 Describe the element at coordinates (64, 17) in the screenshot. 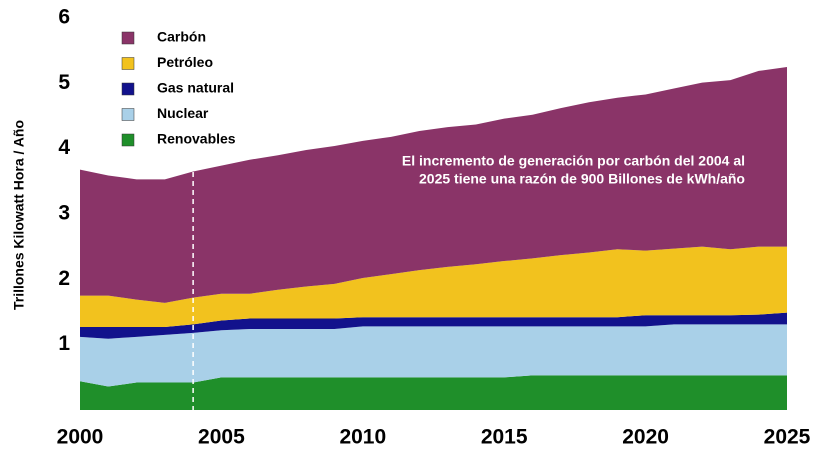

I see `y-tick-label: 6` at that location.